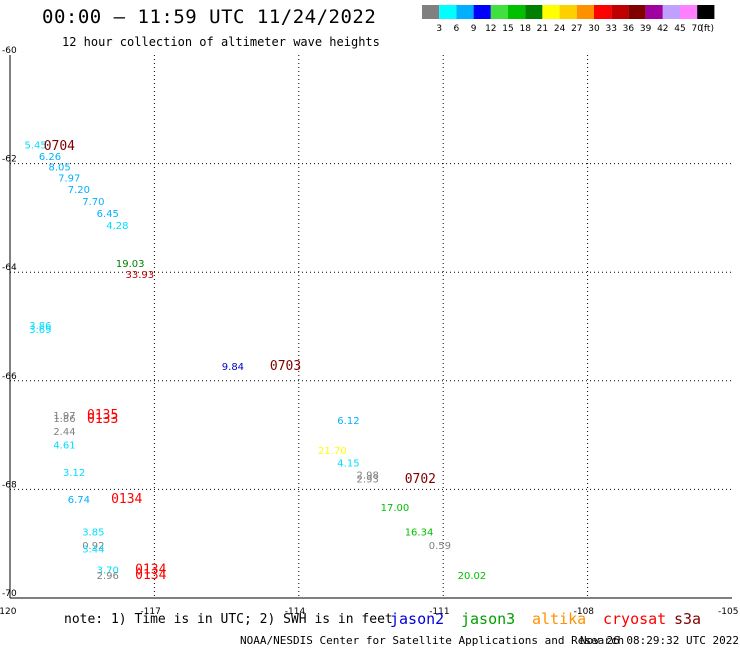  Describe the element at coordinates (688, 619) in the screenshot. I see `satellite-name-s3a: s3a` at that location.